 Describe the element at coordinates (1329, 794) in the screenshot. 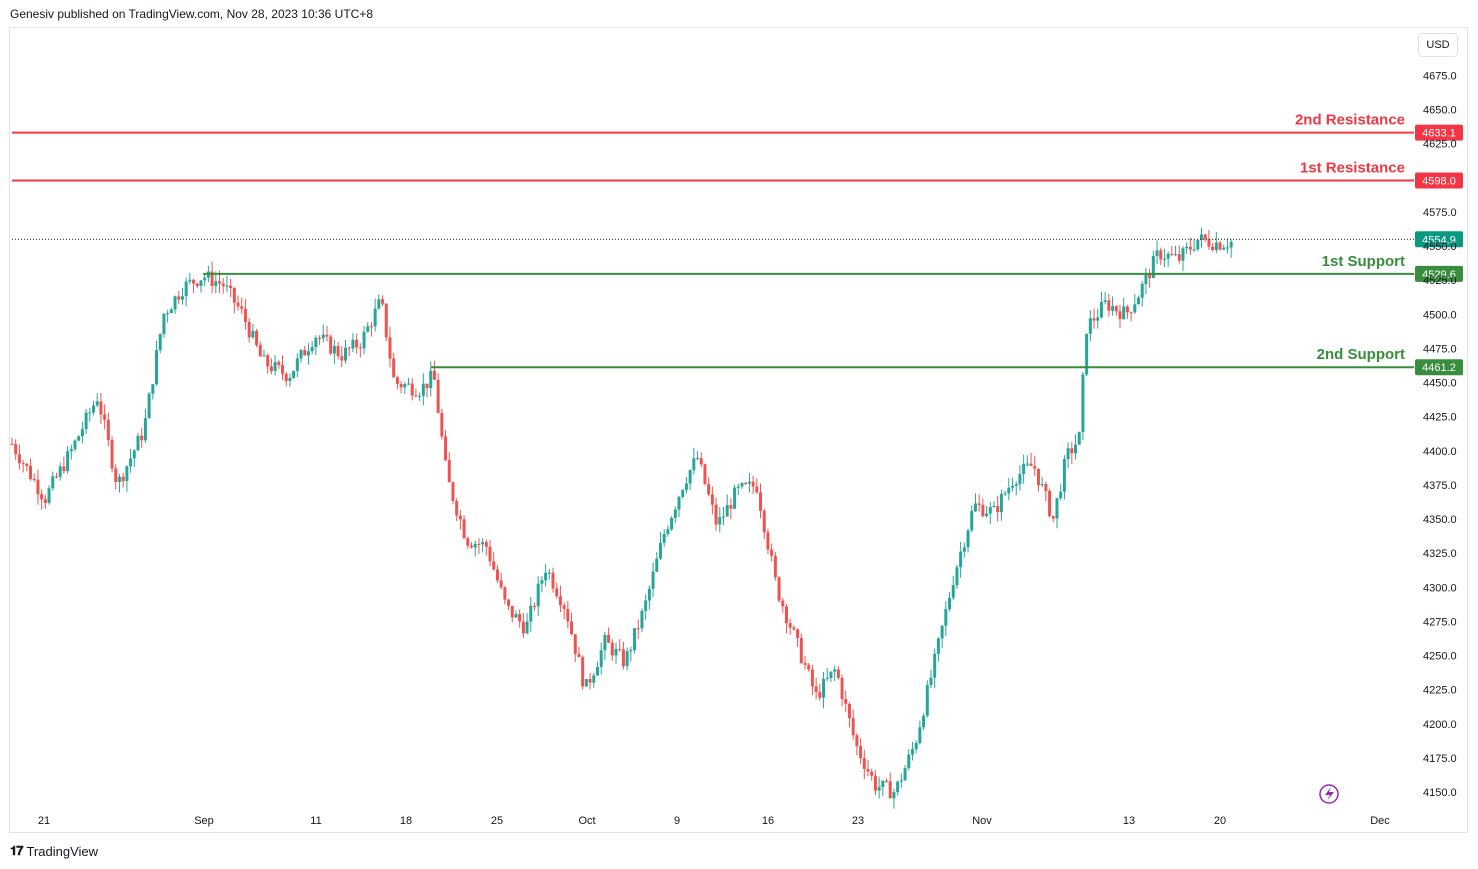

I see `replay-icon` at that location.